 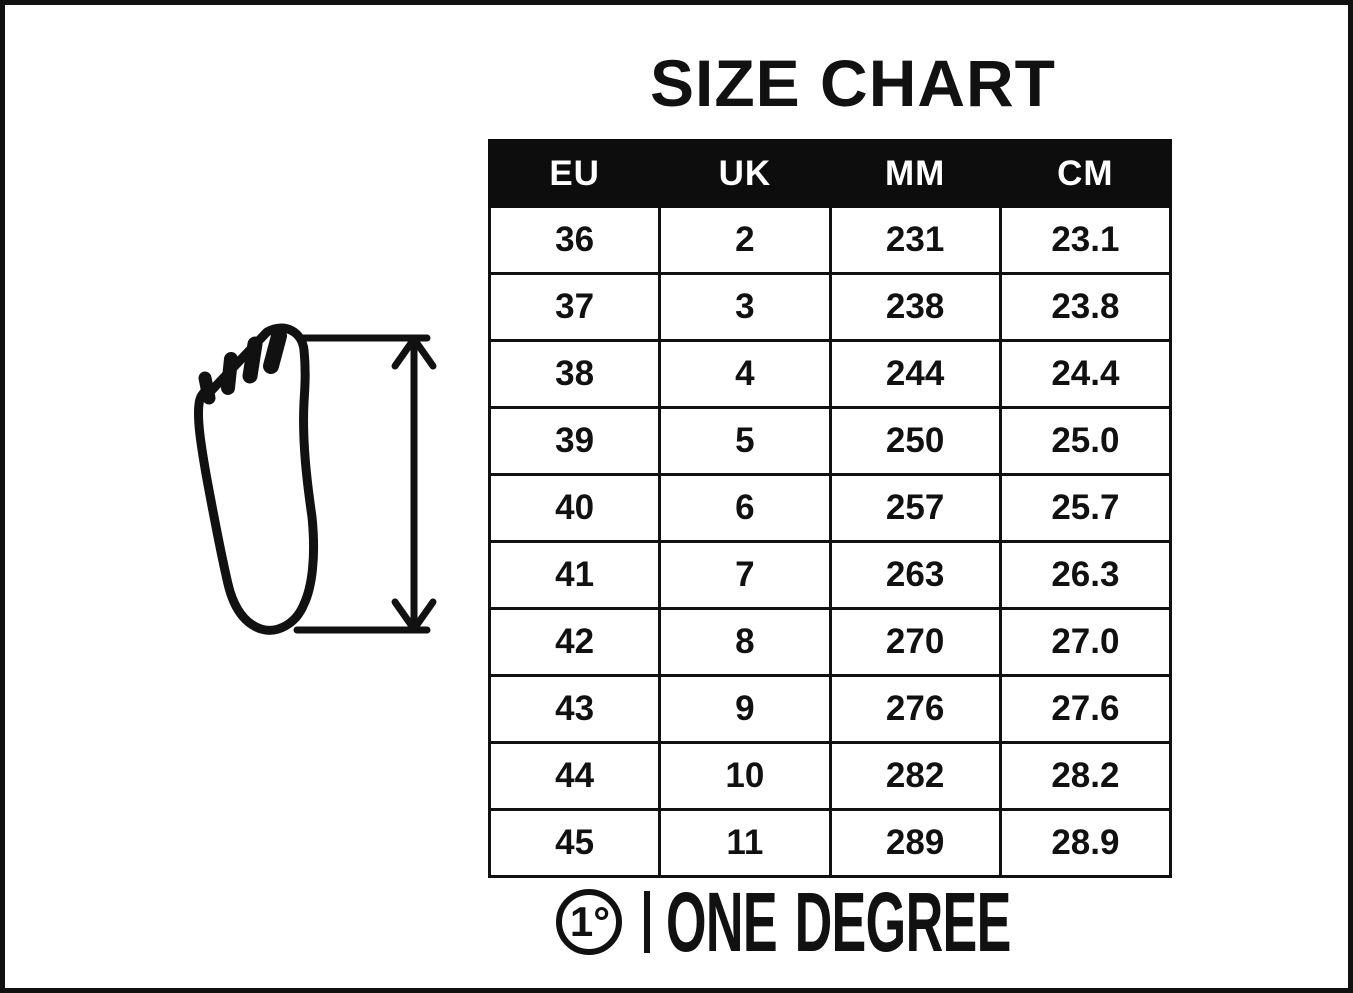 What do you see at coordinates (1085, 508) in the screenshot?
I see `size-cell: 25.7` at bounding box center [1085, 508].